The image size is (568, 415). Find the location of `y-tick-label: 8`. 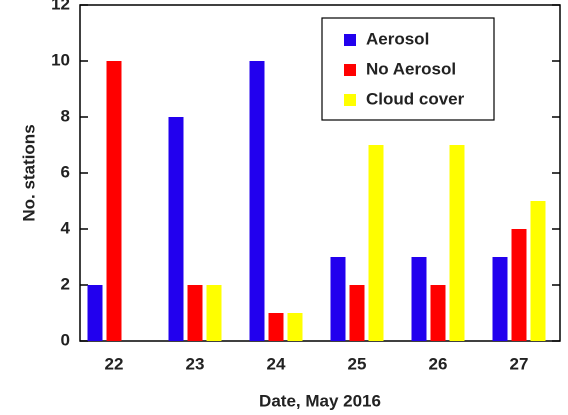

y-tick-label: 8 is located at coordinates (65, 115).